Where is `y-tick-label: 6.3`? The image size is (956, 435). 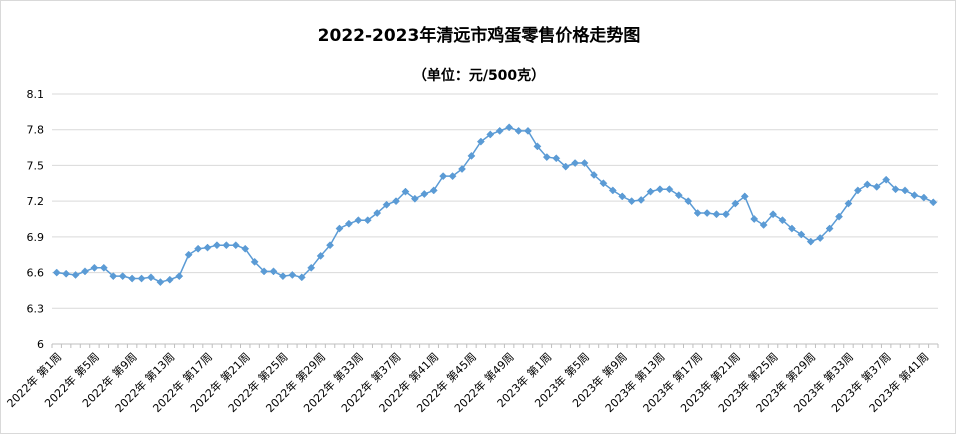
y-tick-label: 6.3 is located at coordinates (36, 308).